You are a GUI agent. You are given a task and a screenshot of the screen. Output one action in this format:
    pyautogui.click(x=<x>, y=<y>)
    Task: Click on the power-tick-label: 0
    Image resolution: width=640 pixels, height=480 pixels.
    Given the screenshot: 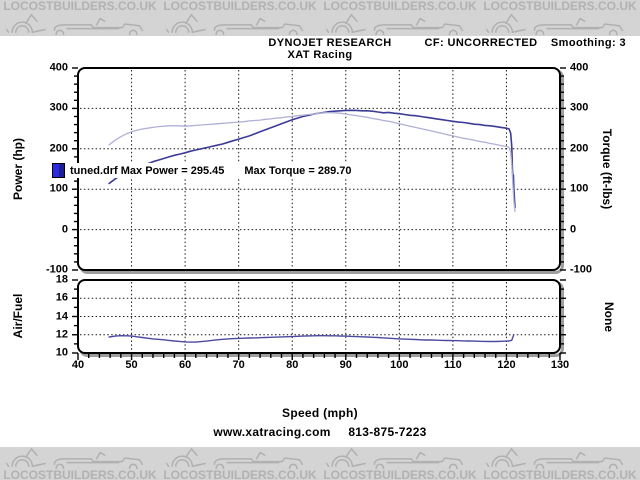 What is the action you would take?
    pyautogui.click(x=64, y=229)
    